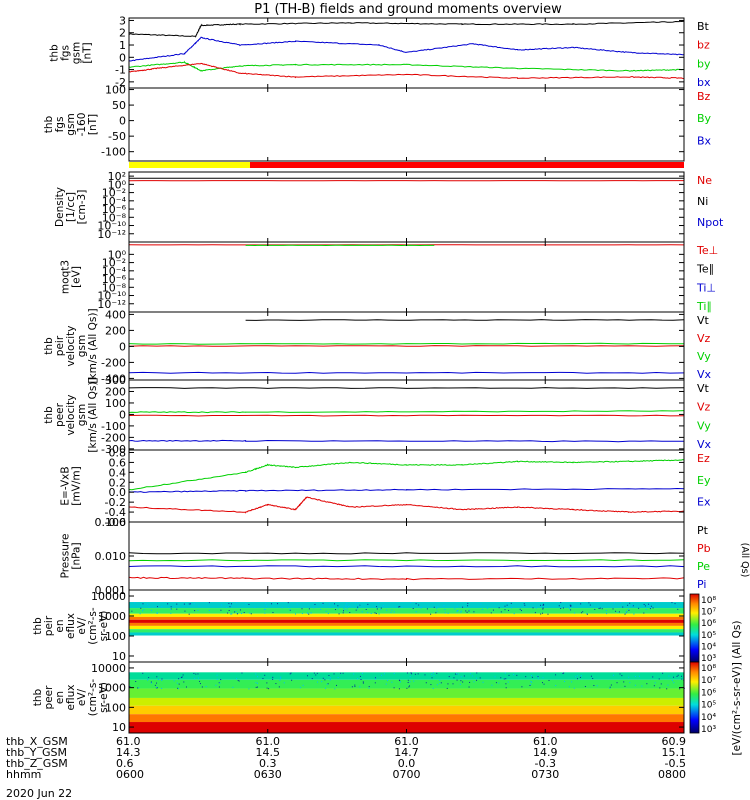 The width and height of the screenshot is (750, 800). I want to click on y-tick-label: 10⁻², so click(114, 263).